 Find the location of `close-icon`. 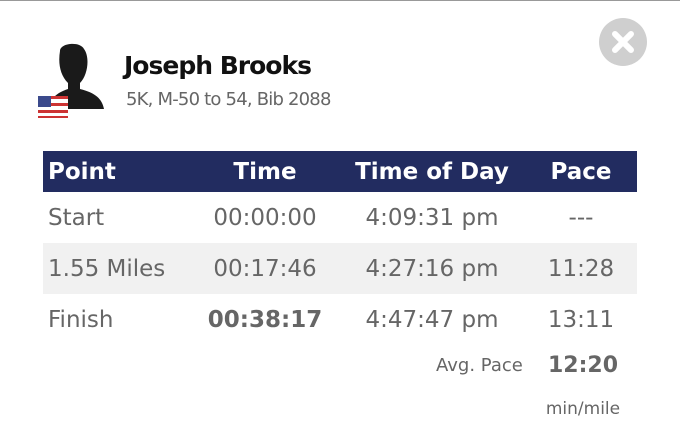

close-icon is located at coordinates (623, 42).